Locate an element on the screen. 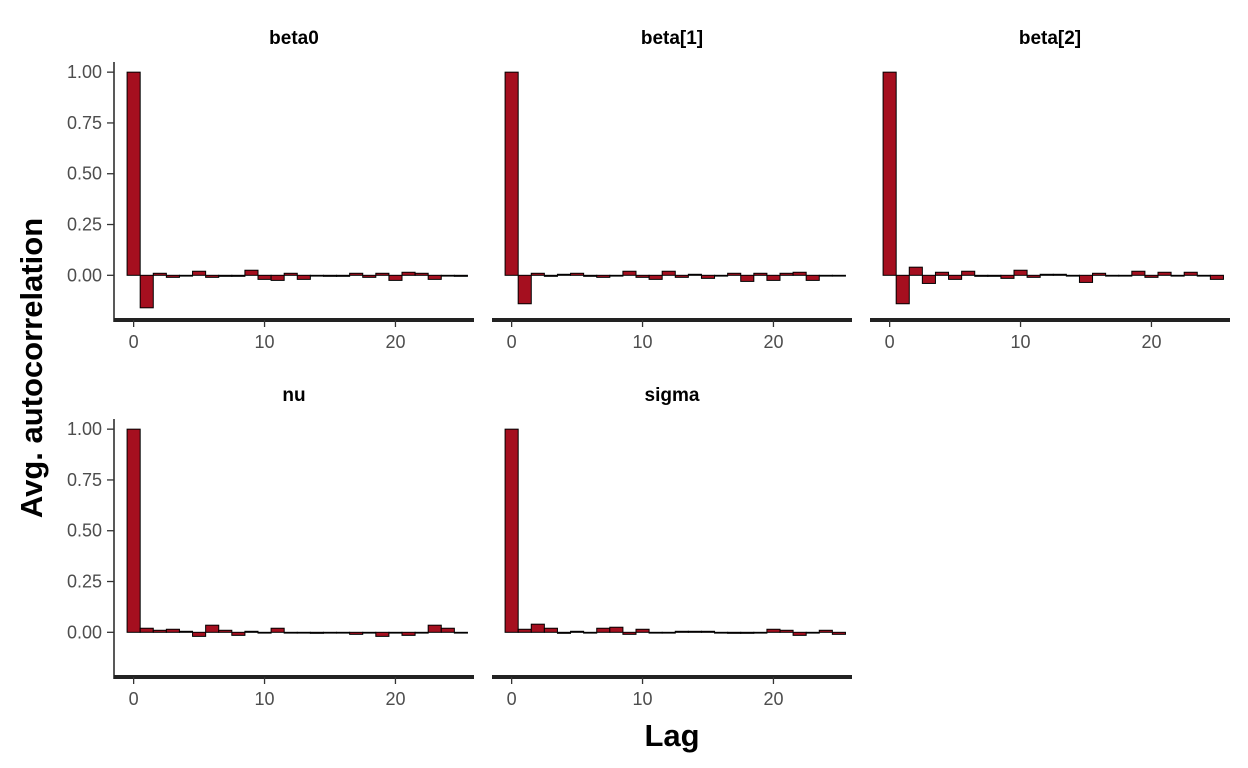 The height and width of the screenshot is (768, 1248). y-tick-label: 0.25 is located at coordinates (84, 582).